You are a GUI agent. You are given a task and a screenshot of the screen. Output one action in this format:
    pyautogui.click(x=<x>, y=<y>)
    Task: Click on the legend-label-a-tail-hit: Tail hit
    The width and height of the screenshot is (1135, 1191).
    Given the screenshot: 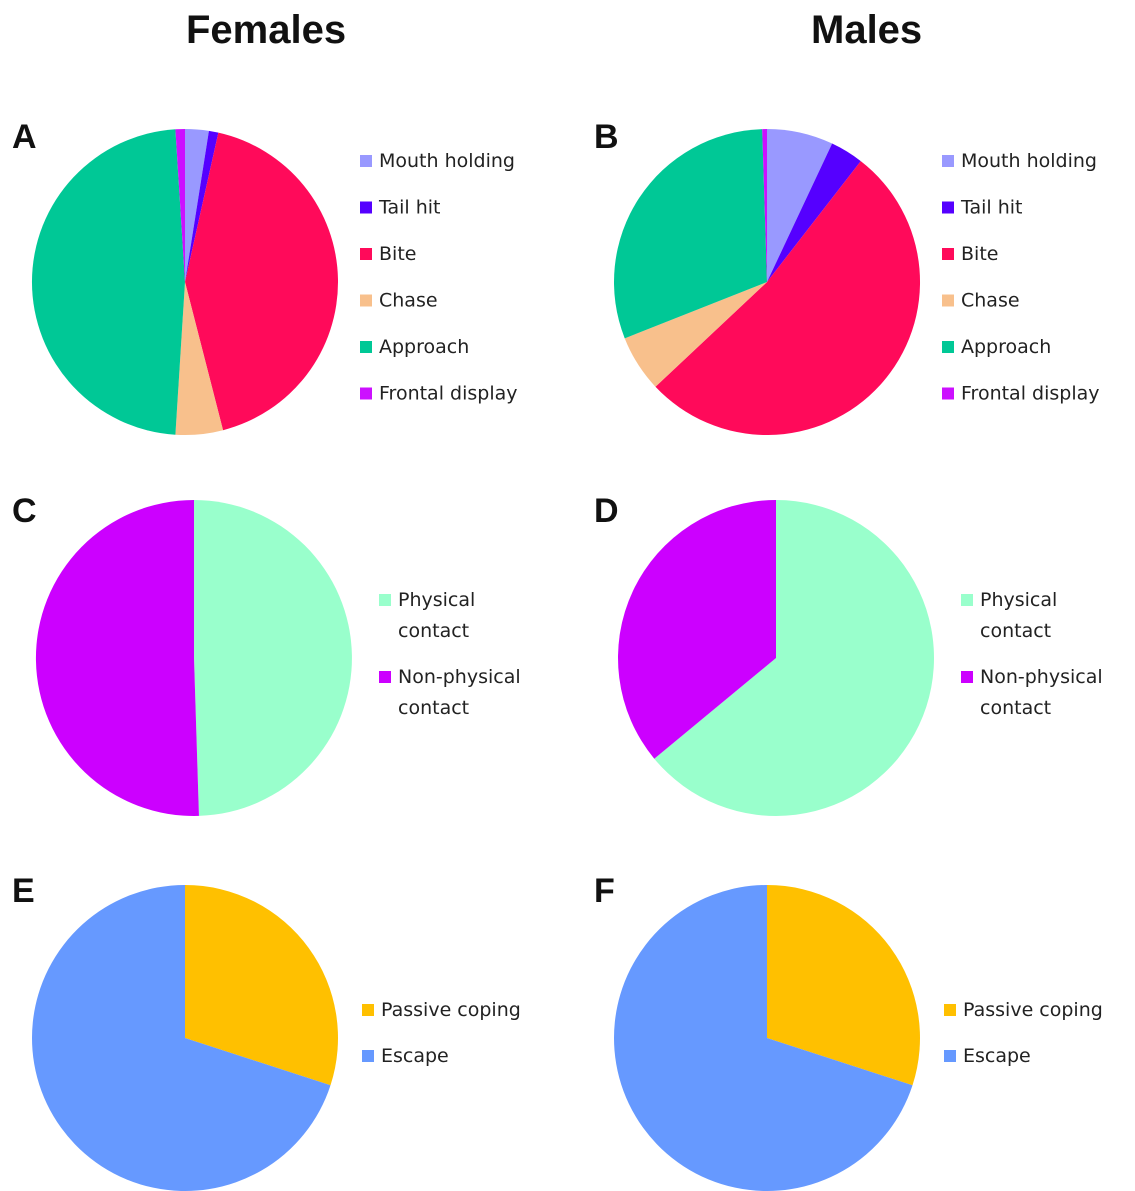 What is the action you would take?
    pyautogui.click(x=409, y=208)
    